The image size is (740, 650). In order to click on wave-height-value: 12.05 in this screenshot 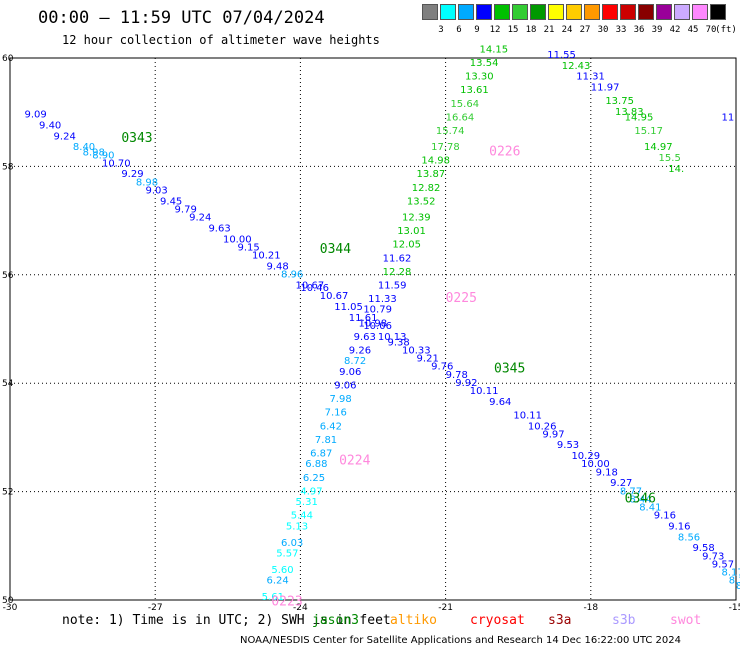, I will do `click(406, 245)`.